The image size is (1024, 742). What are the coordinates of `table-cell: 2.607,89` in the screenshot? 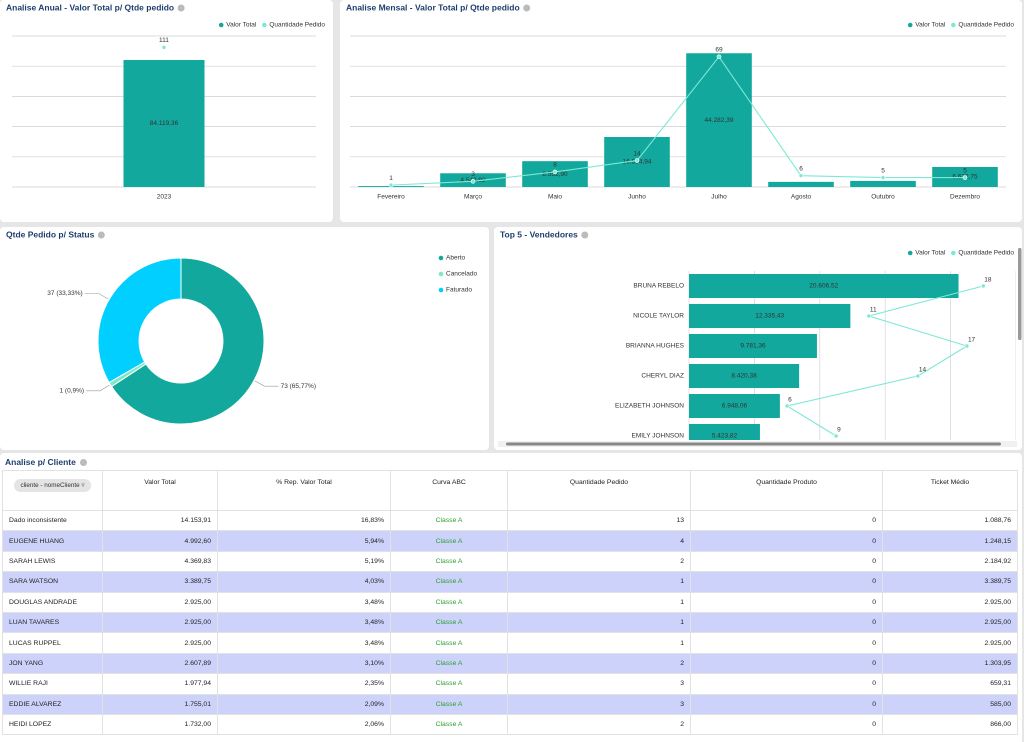 It's located at (160, 663).